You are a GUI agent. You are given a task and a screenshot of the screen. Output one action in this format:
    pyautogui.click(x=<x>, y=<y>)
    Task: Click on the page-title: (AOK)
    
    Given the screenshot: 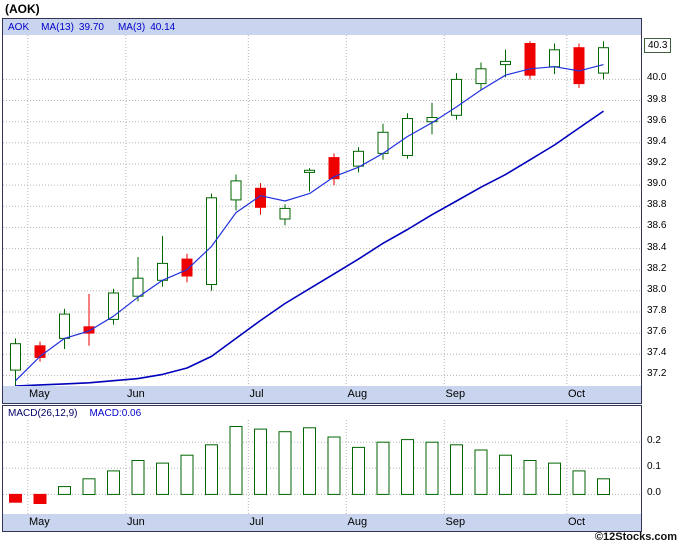 What is the action you would take?
    pyautogui.click(x=22, y=9)
    